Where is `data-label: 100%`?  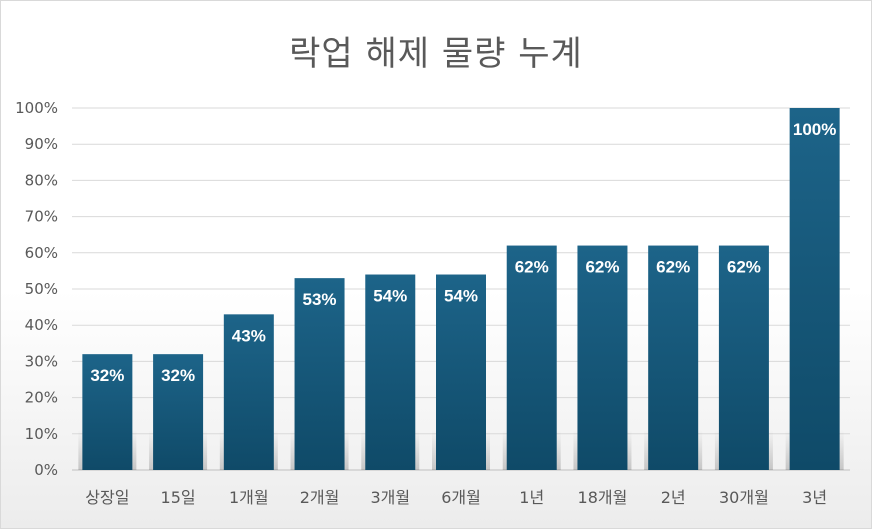 data-label: 100% is located at coordinates (814, 129).